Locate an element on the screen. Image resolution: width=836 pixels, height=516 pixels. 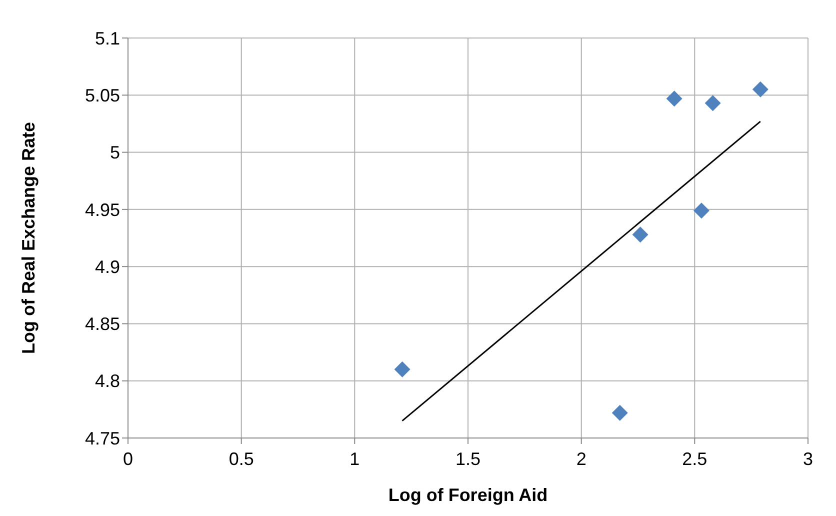
x-tick-label: 2.5 is located at coordinates (695, 458).